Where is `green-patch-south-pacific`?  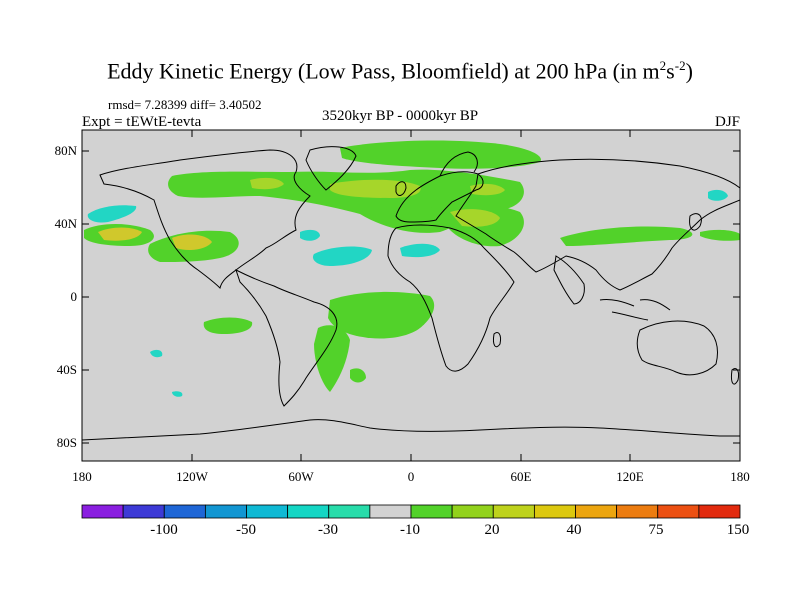 green-patch-south-pacific is located at coordinates (228, 325).